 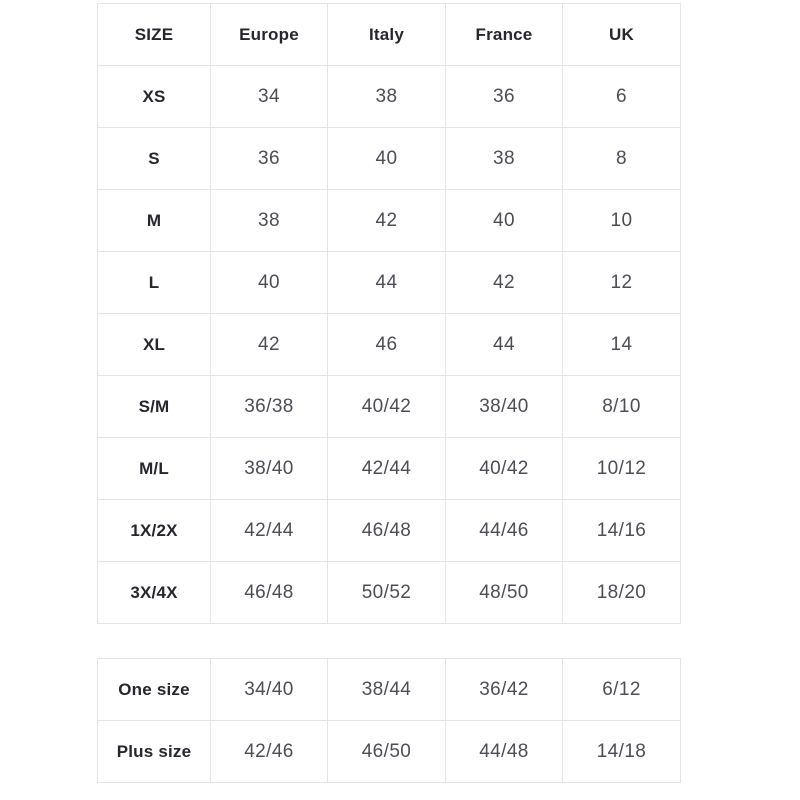 I want to click on value-cell: 6, so click(x=621, y=96).